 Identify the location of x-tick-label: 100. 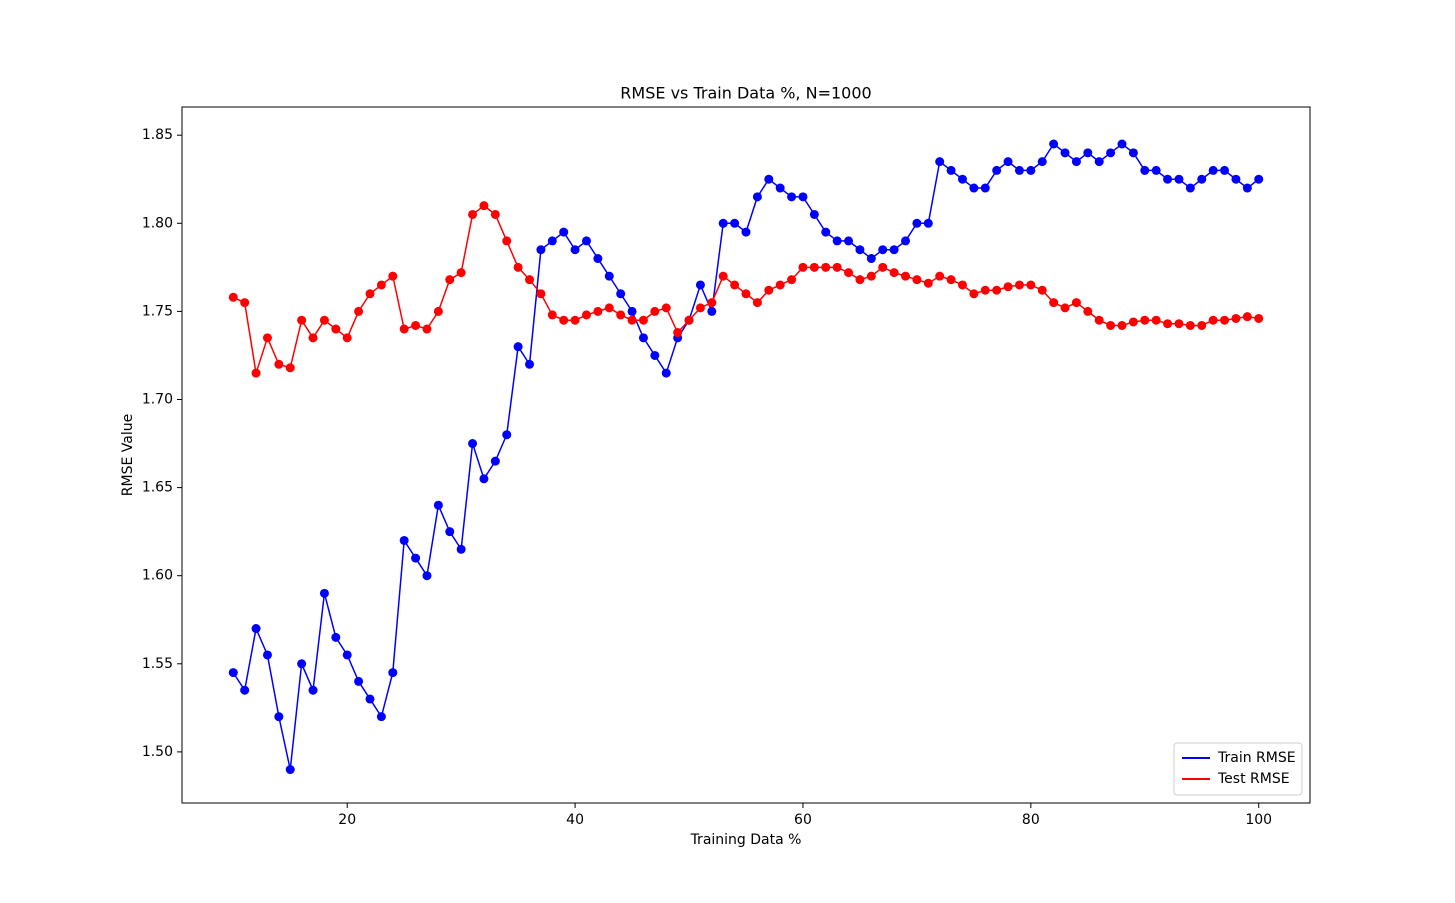
(1258, 820).